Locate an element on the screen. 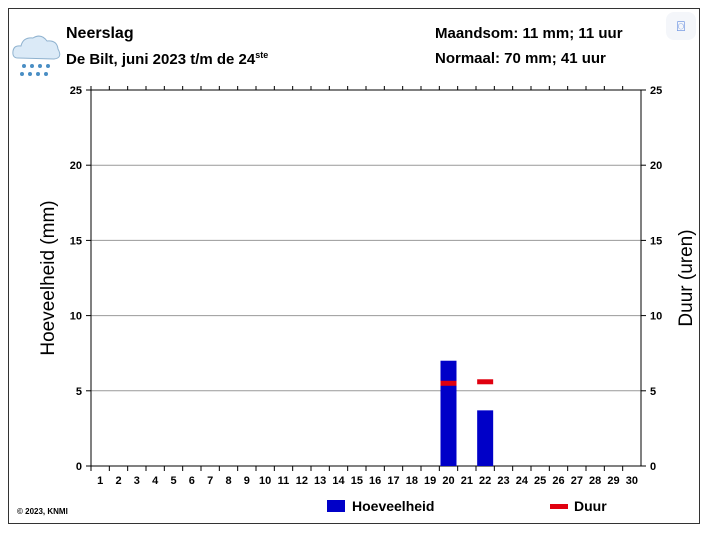 This screenshot has height=535, width=713. x-tick-label: 5 is located at coordinates (173, 481).